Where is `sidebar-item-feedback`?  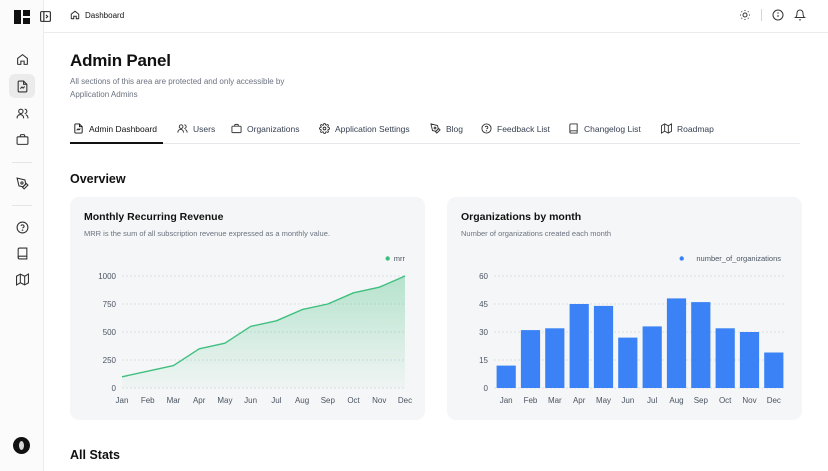 sidebar-item-feedback is located at coordinates (22, 227).